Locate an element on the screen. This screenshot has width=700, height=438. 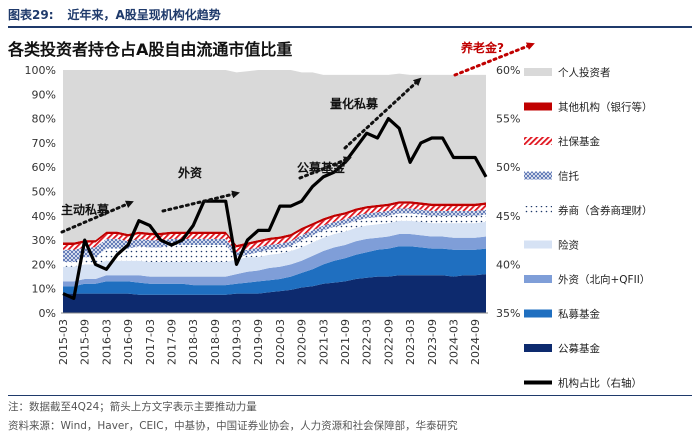
area-foreign is located at coordinates (274, 260).